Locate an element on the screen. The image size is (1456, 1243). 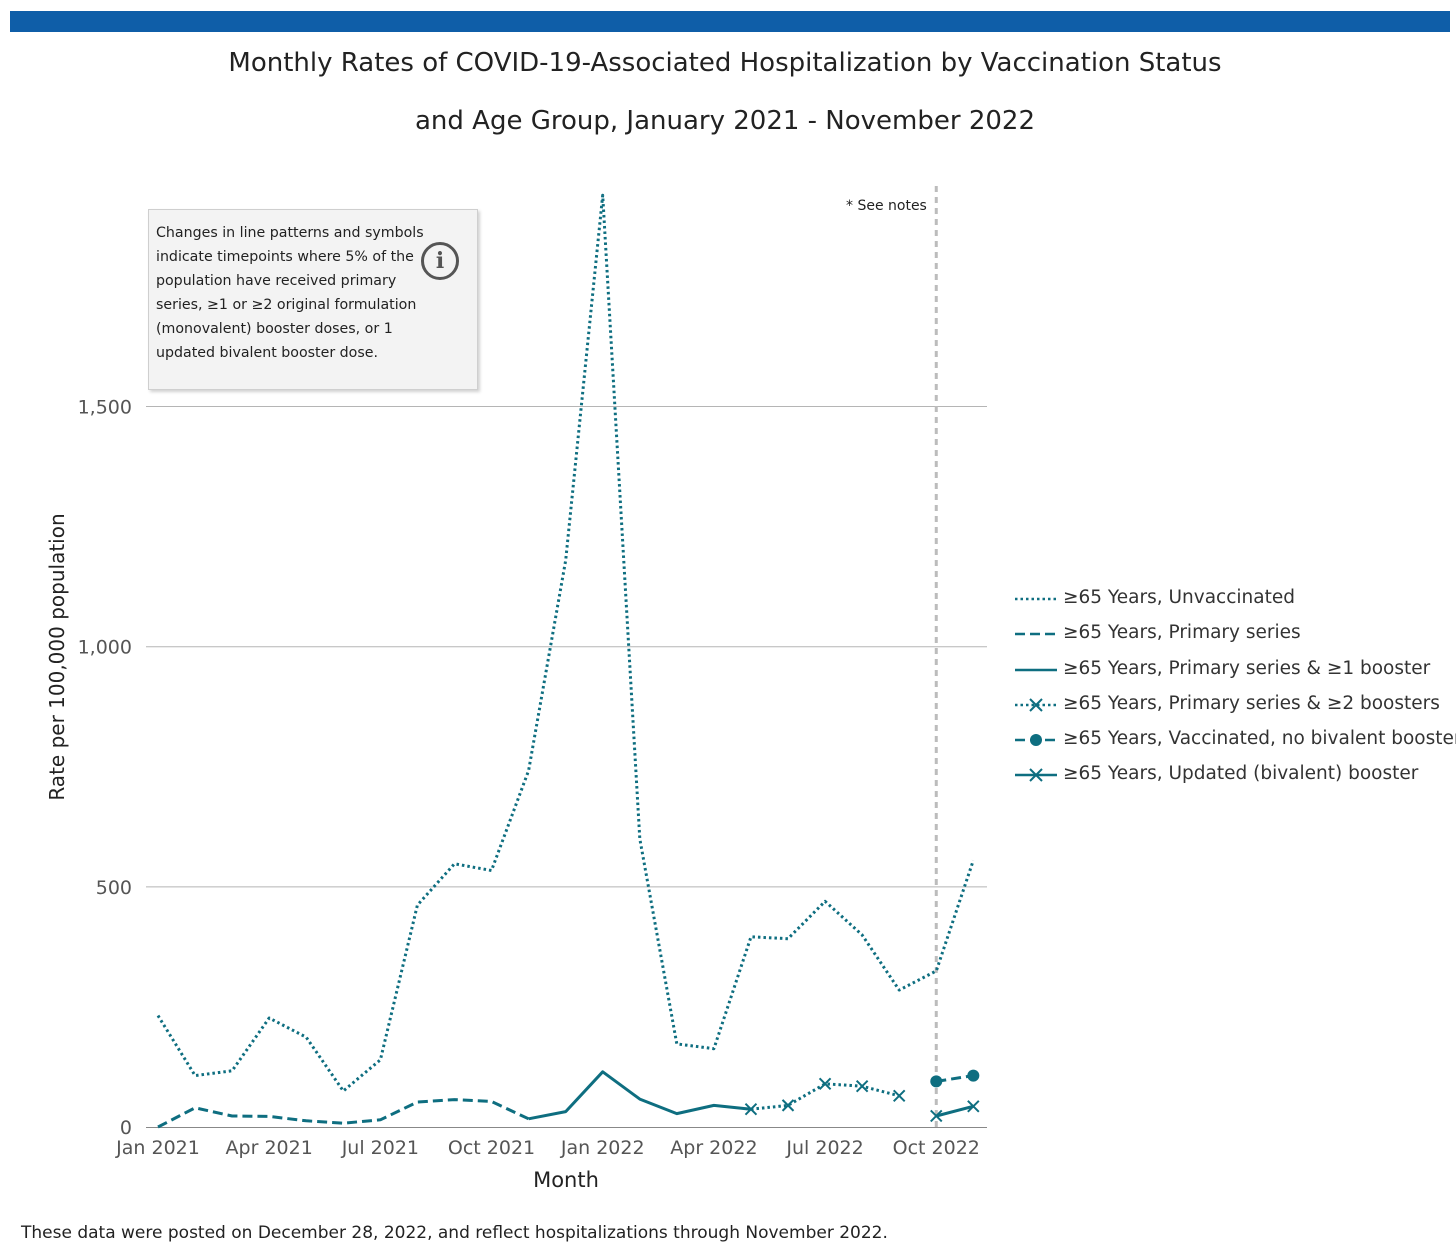
x-tick-label: Oct 2021 is located at coordinates (491, 1148).